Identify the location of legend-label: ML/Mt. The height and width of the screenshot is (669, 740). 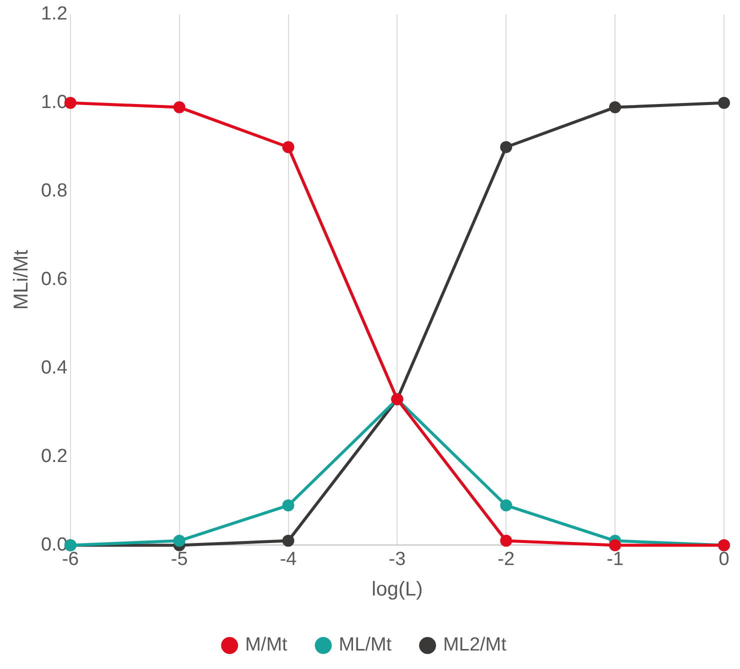
(365, 645).